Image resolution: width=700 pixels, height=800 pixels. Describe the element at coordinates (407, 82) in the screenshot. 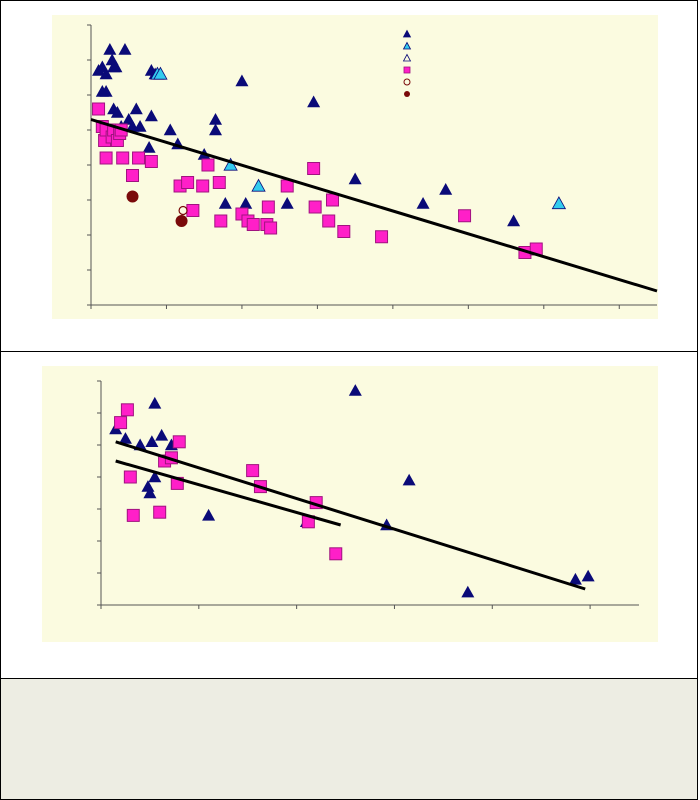

I see `legend-open-circle-icon` at that location.